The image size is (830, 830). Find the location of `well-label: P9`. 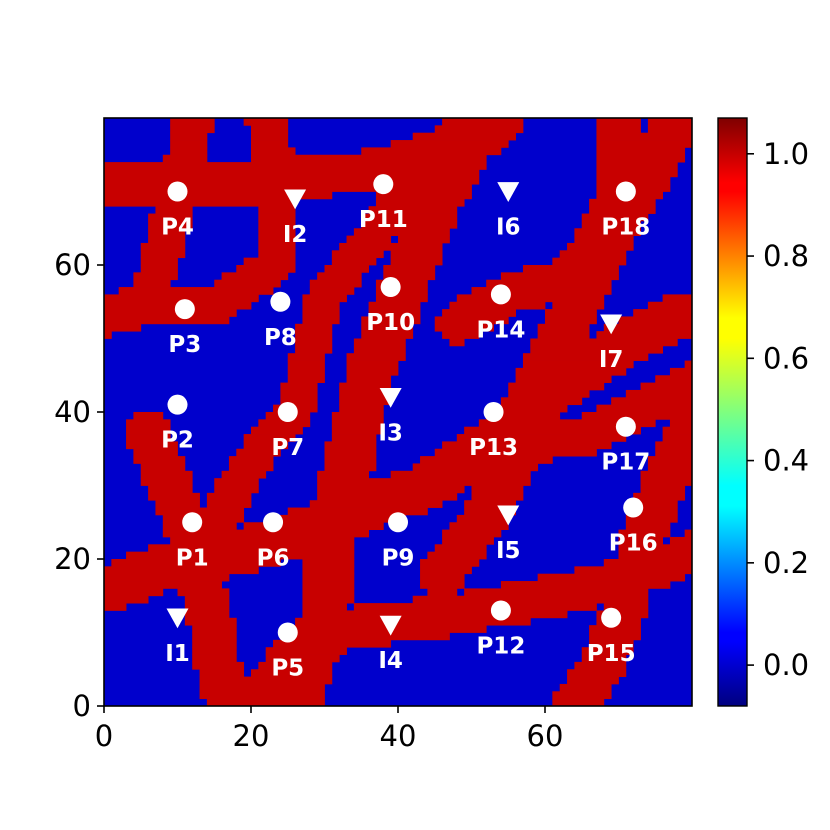

well-label: P9 is located at coordinates (398, 558).